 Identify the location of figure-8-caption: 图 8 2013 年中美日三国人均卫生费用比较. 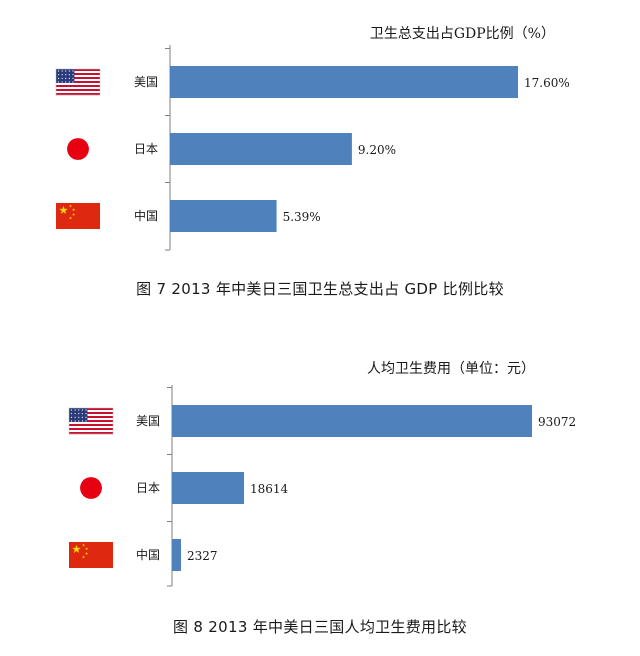
(320, 627).